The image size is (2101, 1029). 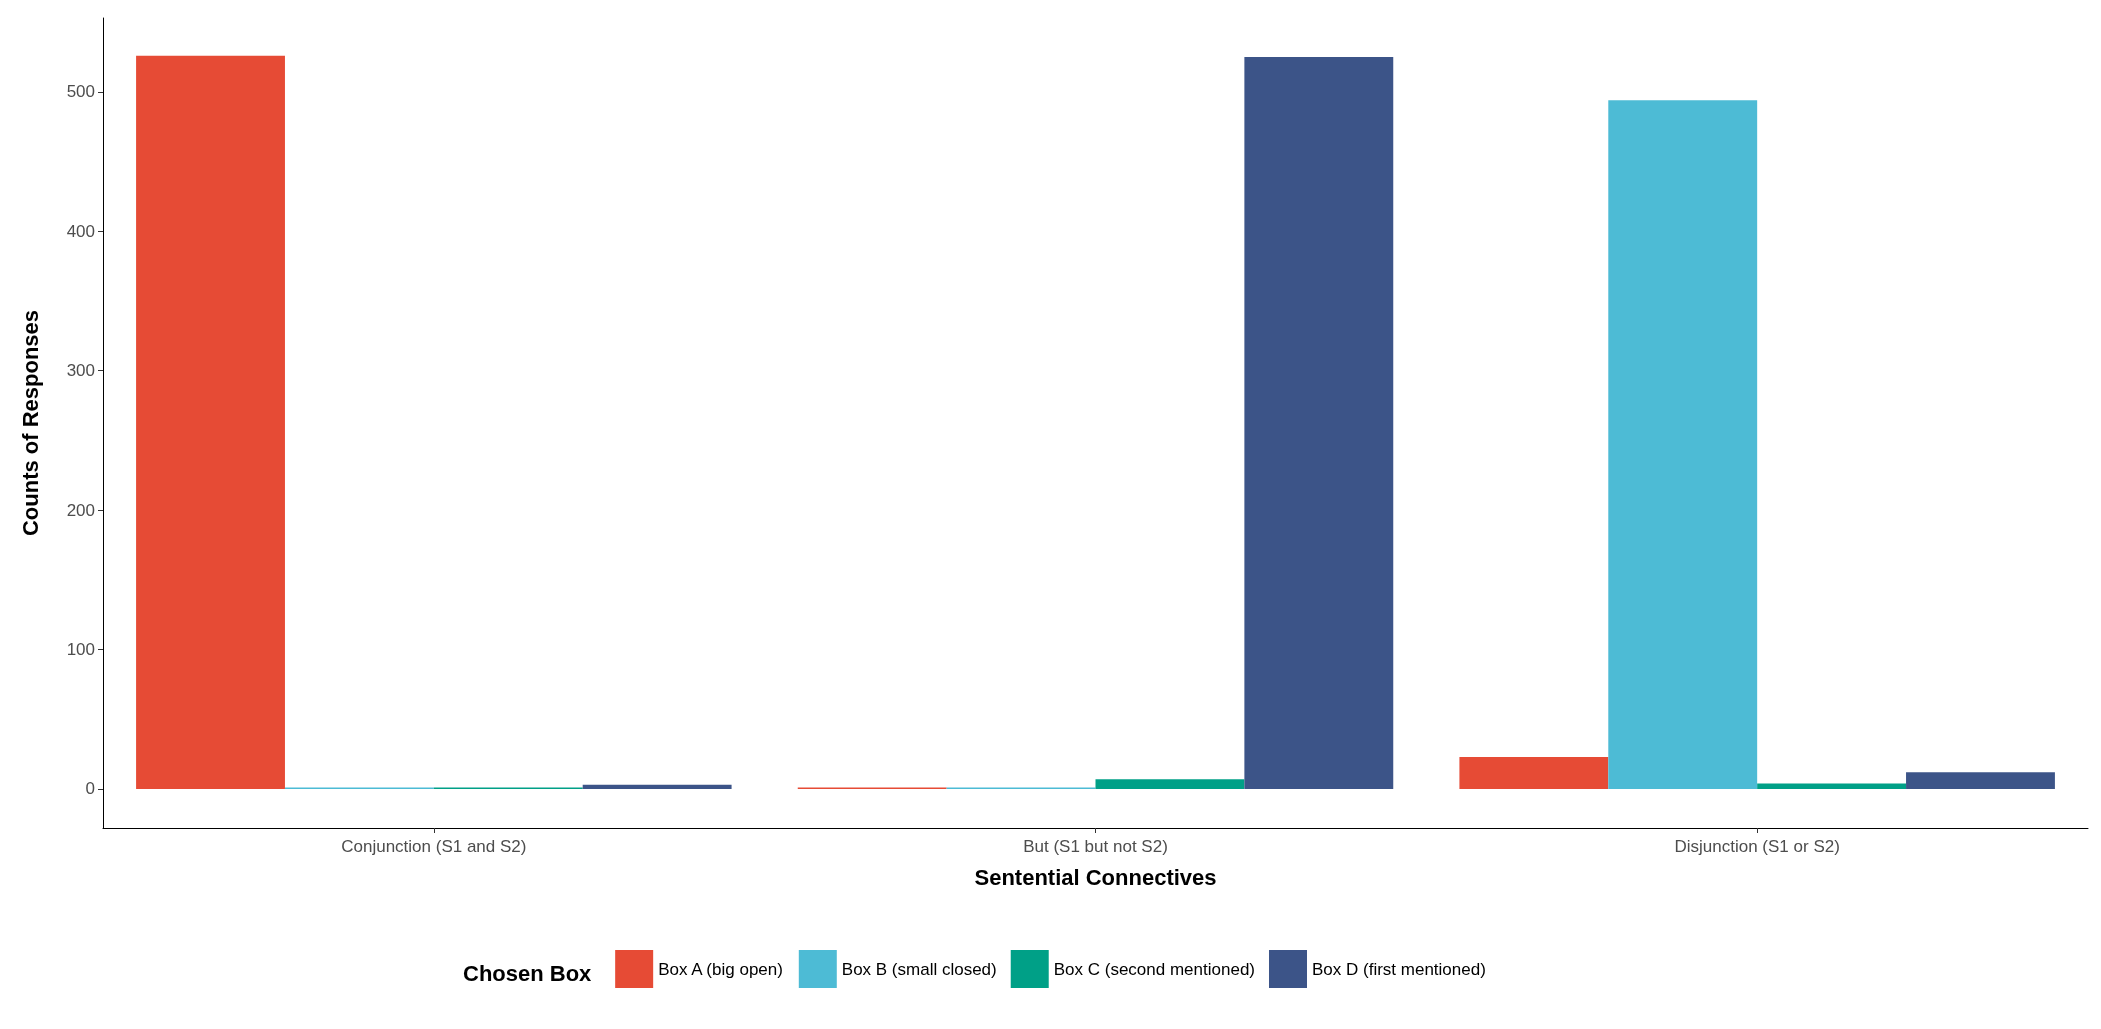 I want to click on y-tick-label: 100, so click(x=80, y=650).